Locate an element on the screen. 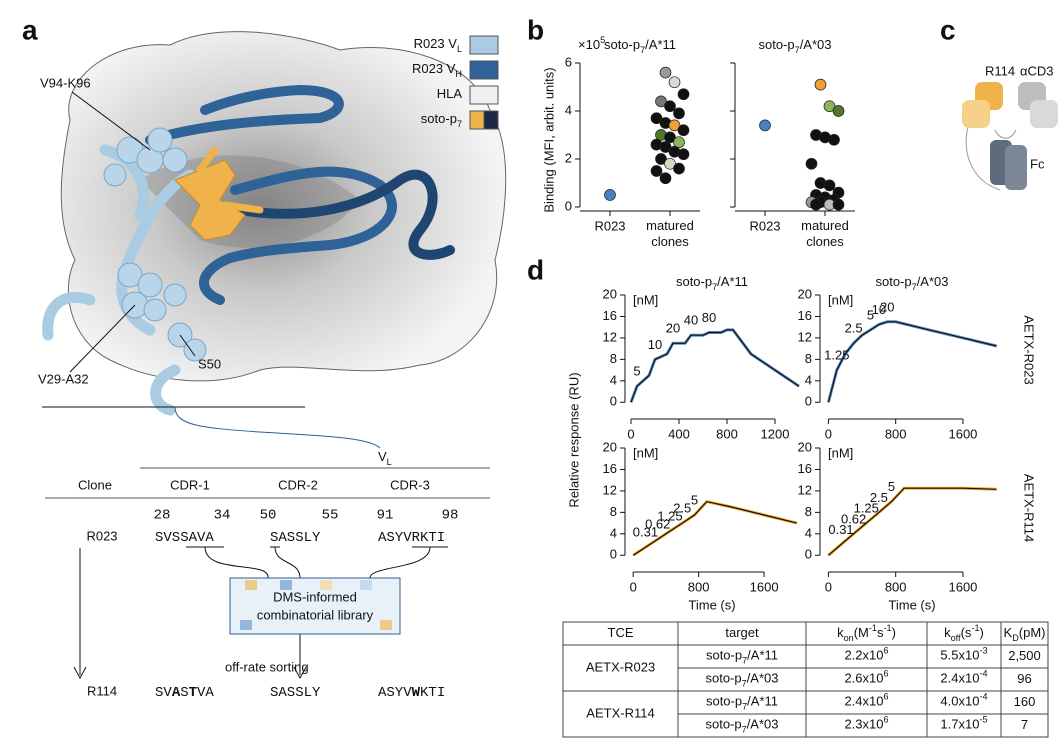  sequence: ASYVWKTI is located at coordinates (411, 693).